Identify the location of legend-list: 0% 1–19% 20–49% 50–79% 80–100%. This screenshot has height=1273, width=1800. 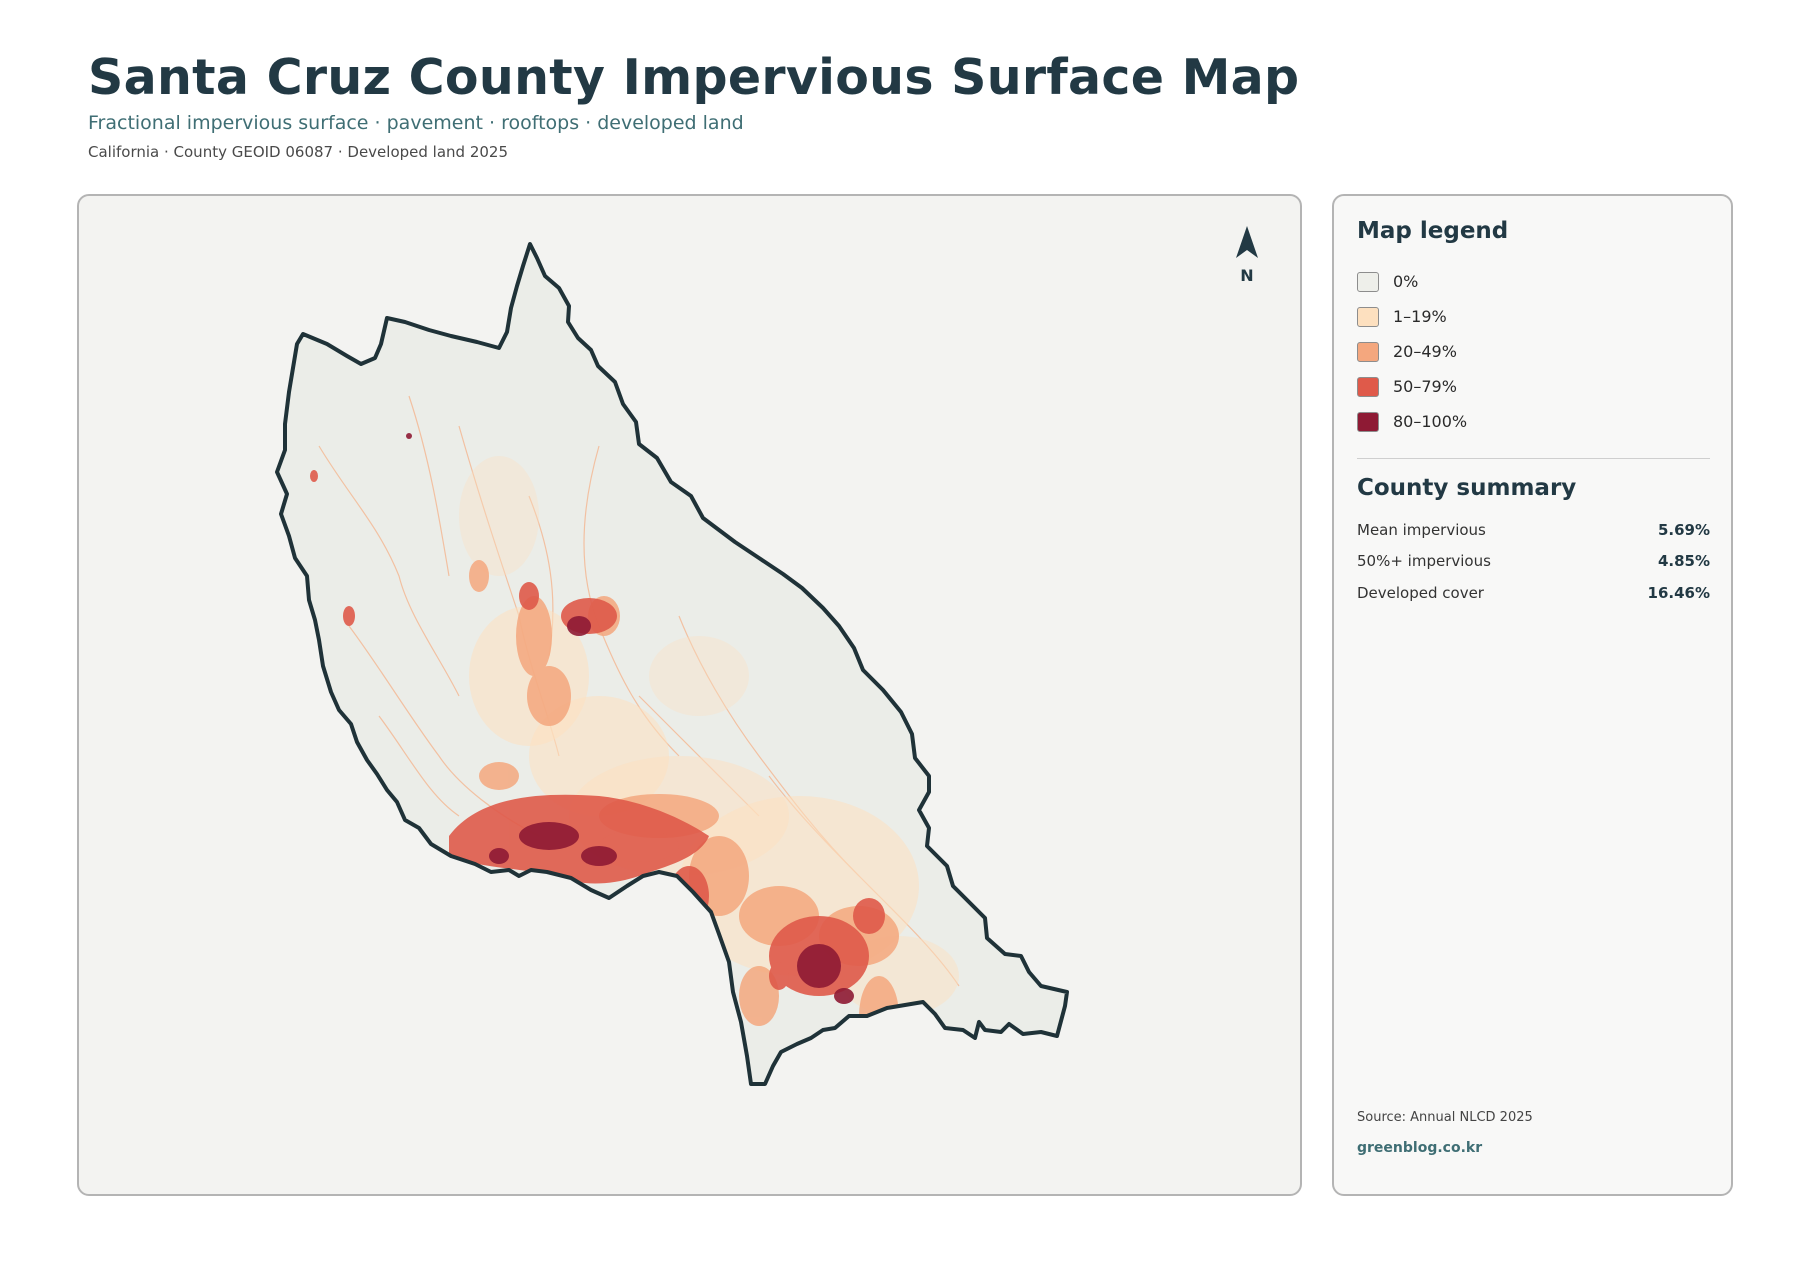
(1412, 351).